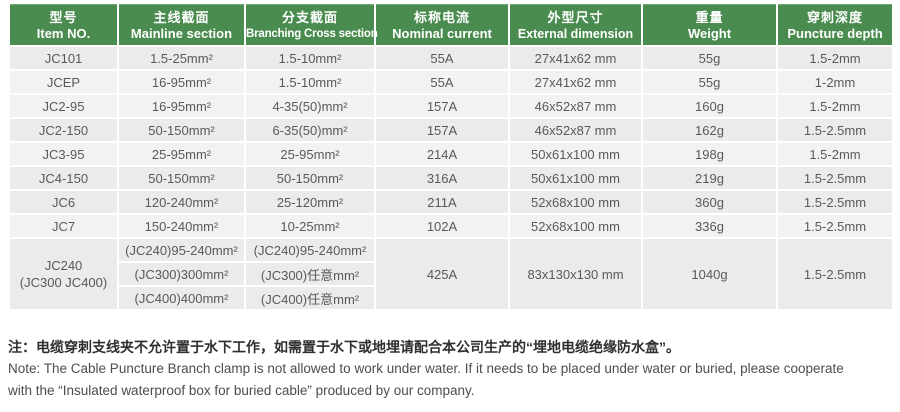  I want to click on cell-item-no: JC6, so click(63, 202).